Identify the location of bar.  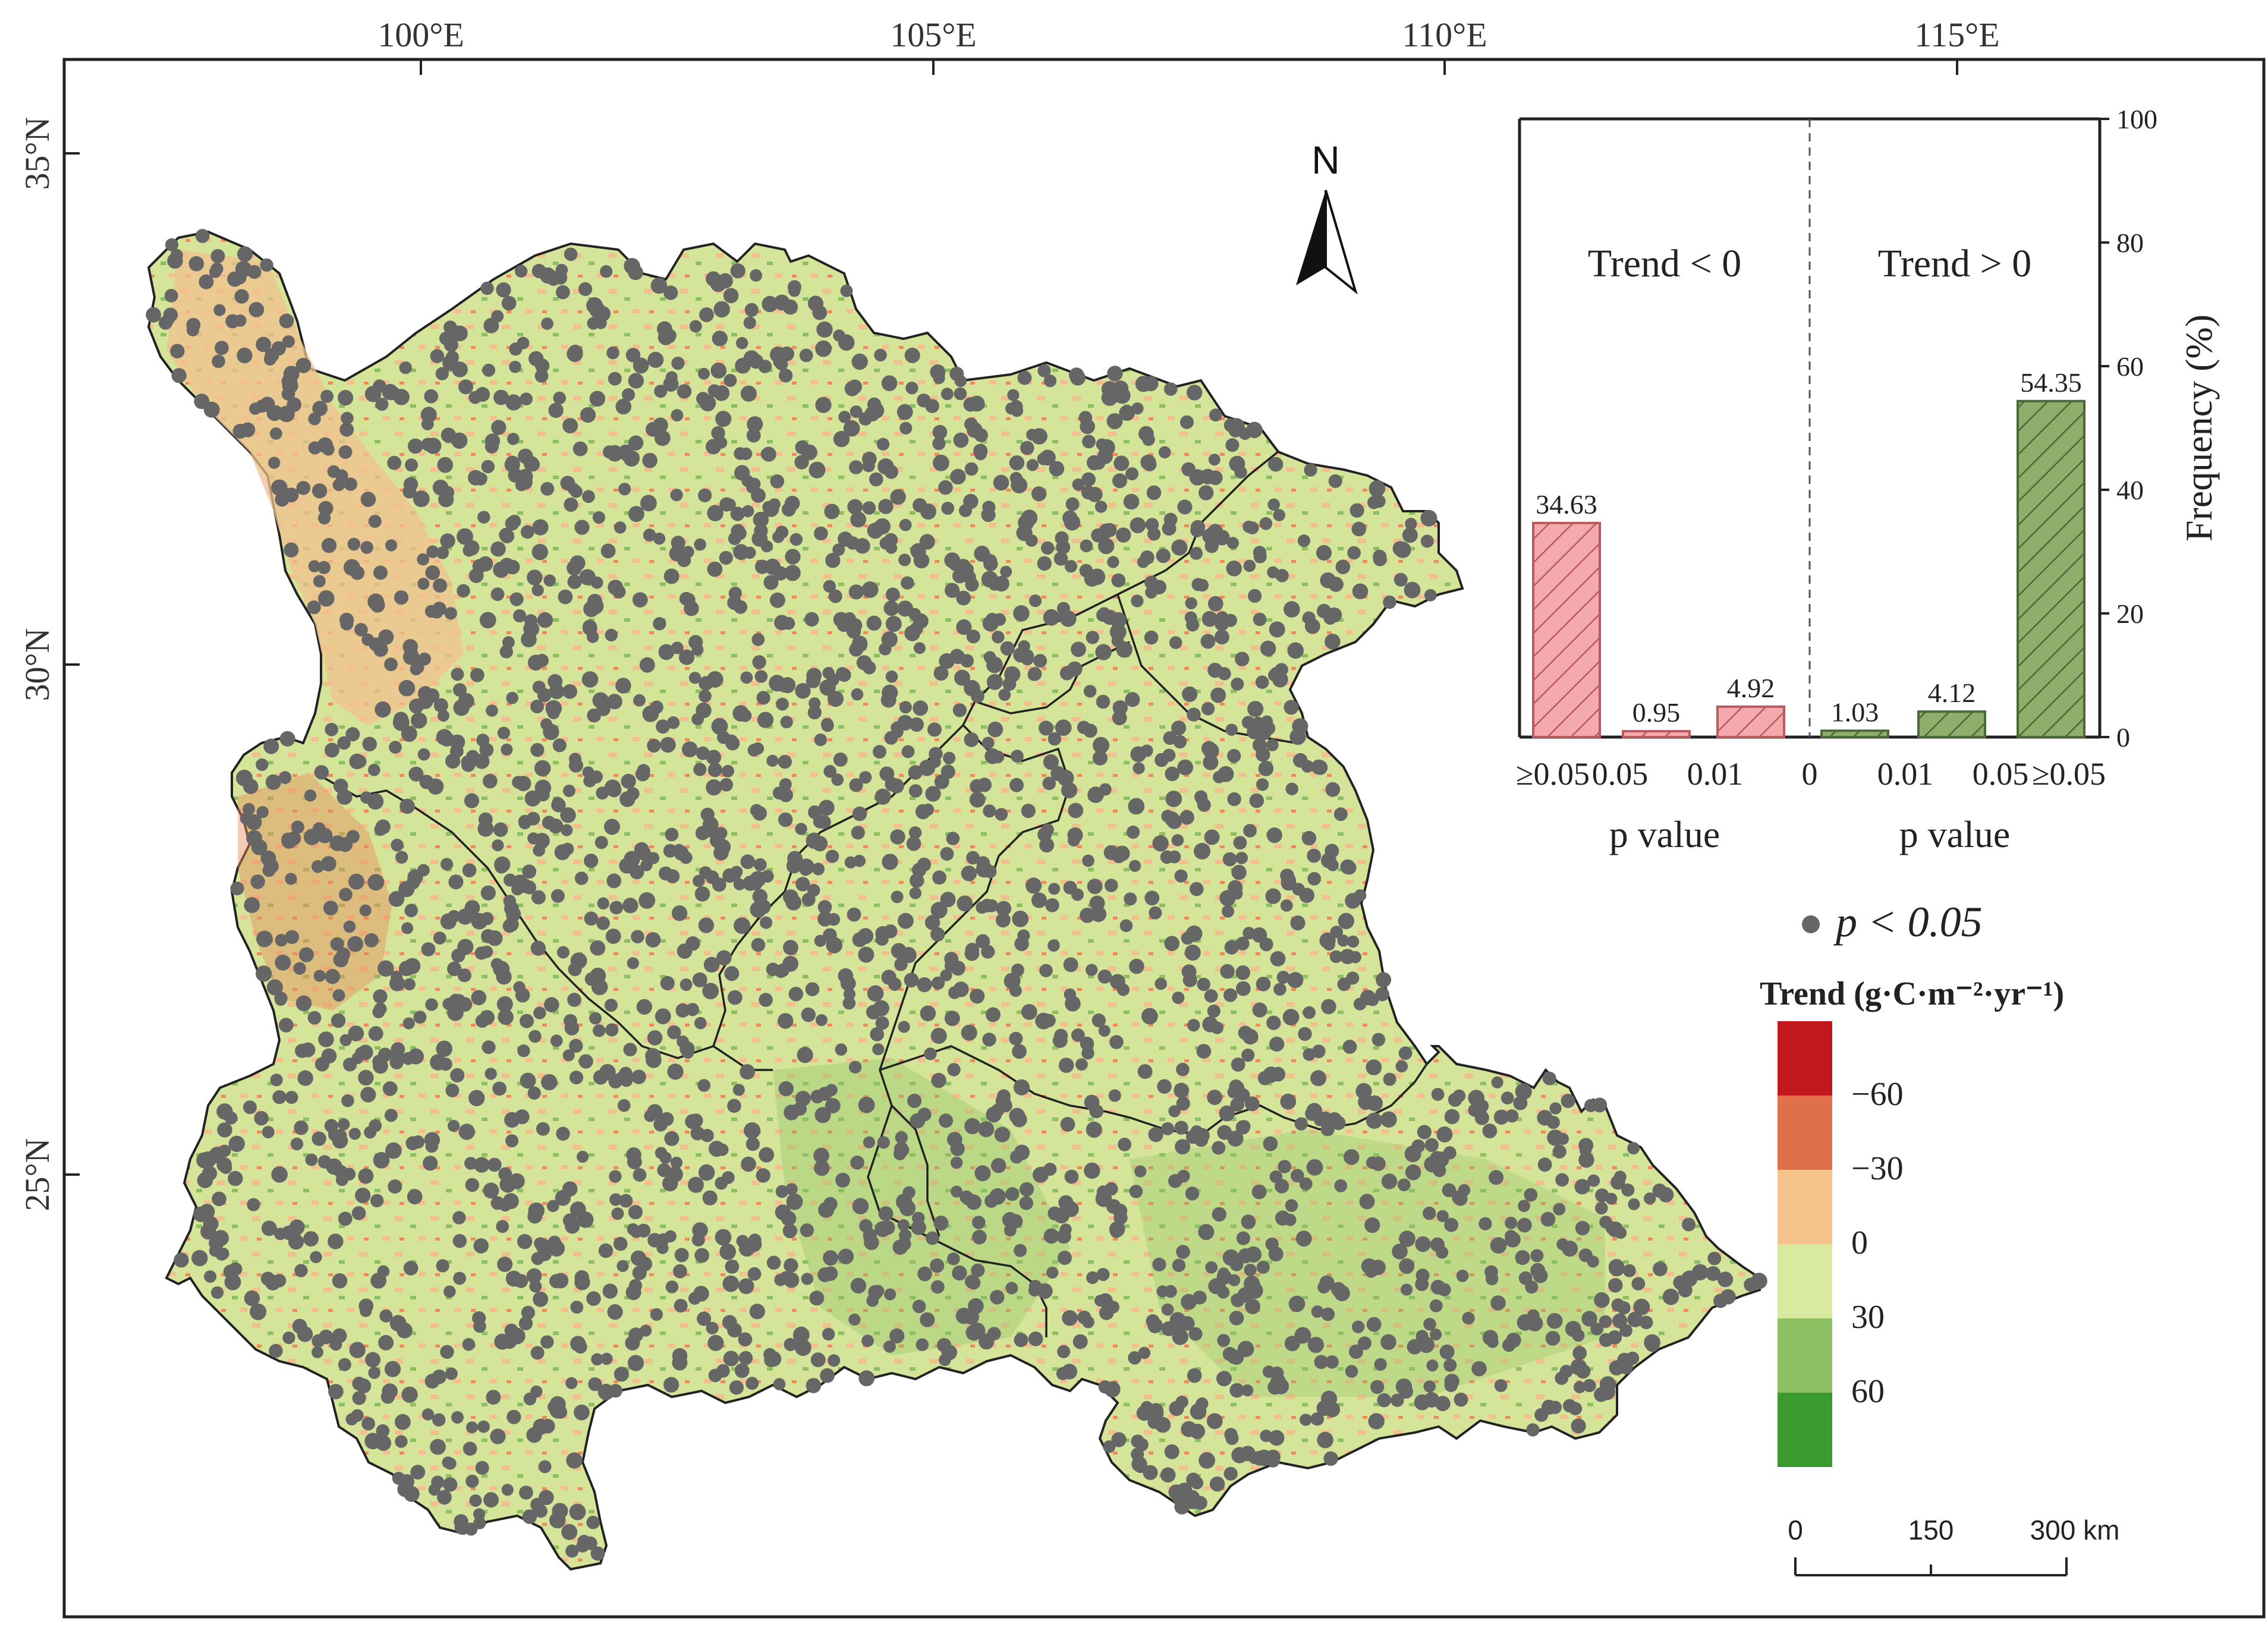
(2051, 568).